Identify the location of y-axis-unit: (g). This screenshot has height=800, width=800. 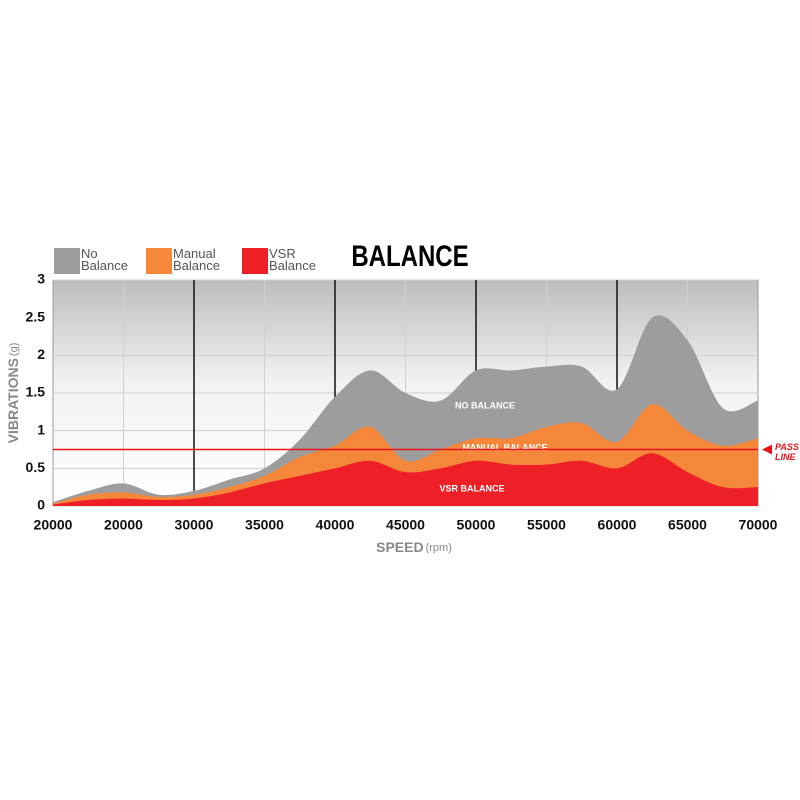
(14, 349).